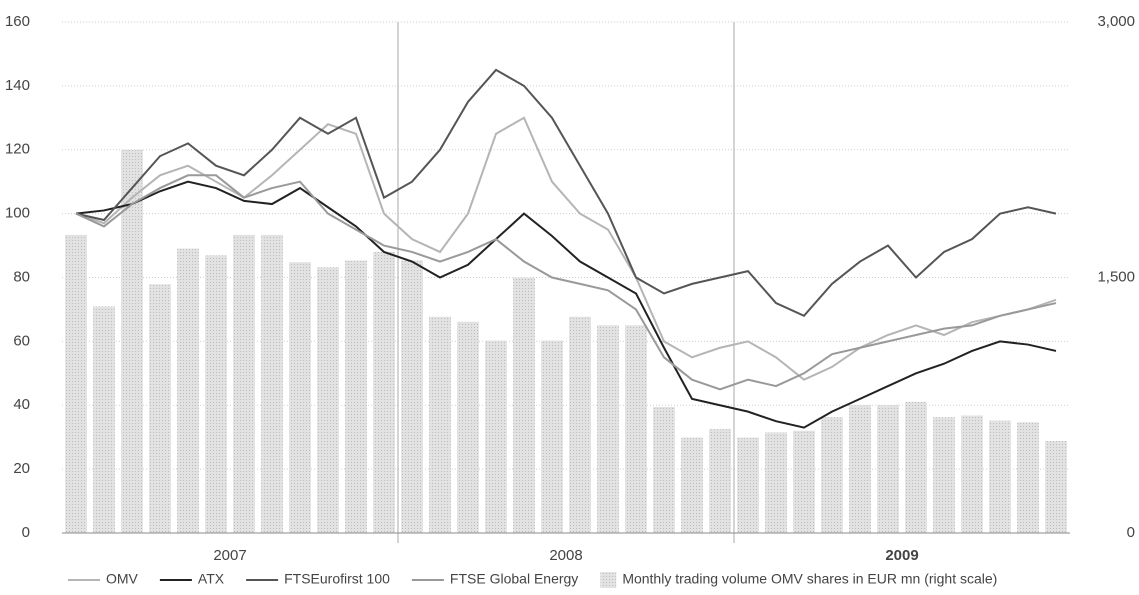 Image resolution: width=1139 pixels, height=595 pixels. I want to click on legend-label: FTSE Global Energy, so click(514, 579).